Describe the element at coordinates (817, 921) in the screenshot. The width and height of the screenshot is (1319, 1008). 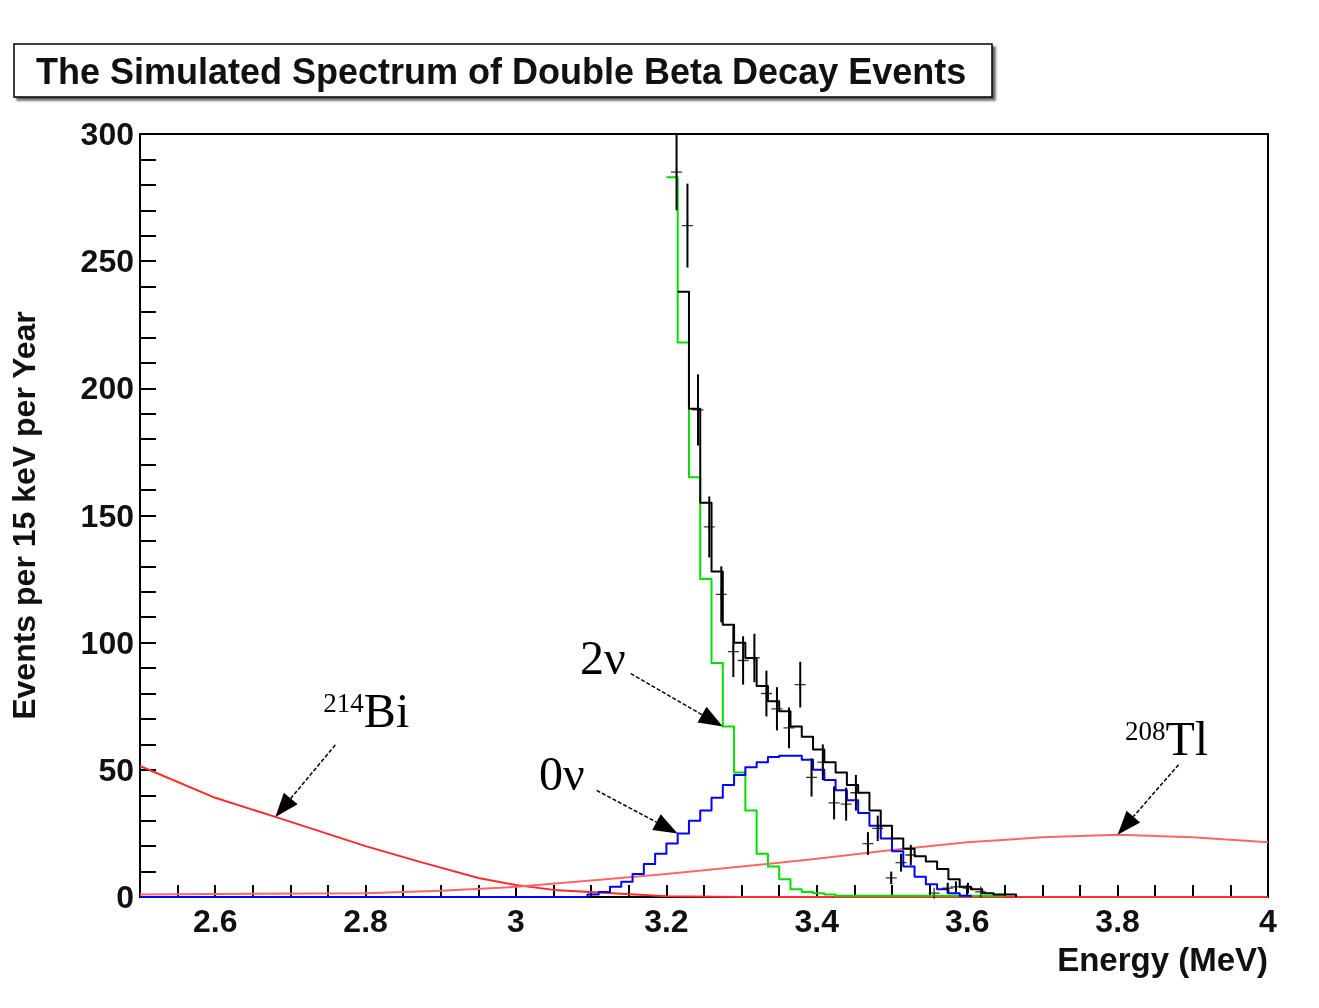
I see `x-tick-label: 3.4` at that location.